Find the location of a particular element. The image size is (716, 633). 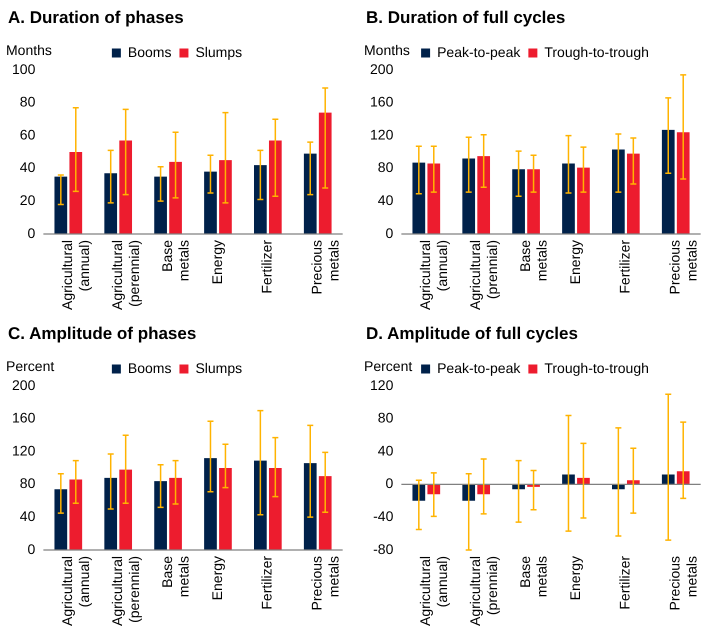

y-tick-label: 60 is located at coordinates (28, 134).